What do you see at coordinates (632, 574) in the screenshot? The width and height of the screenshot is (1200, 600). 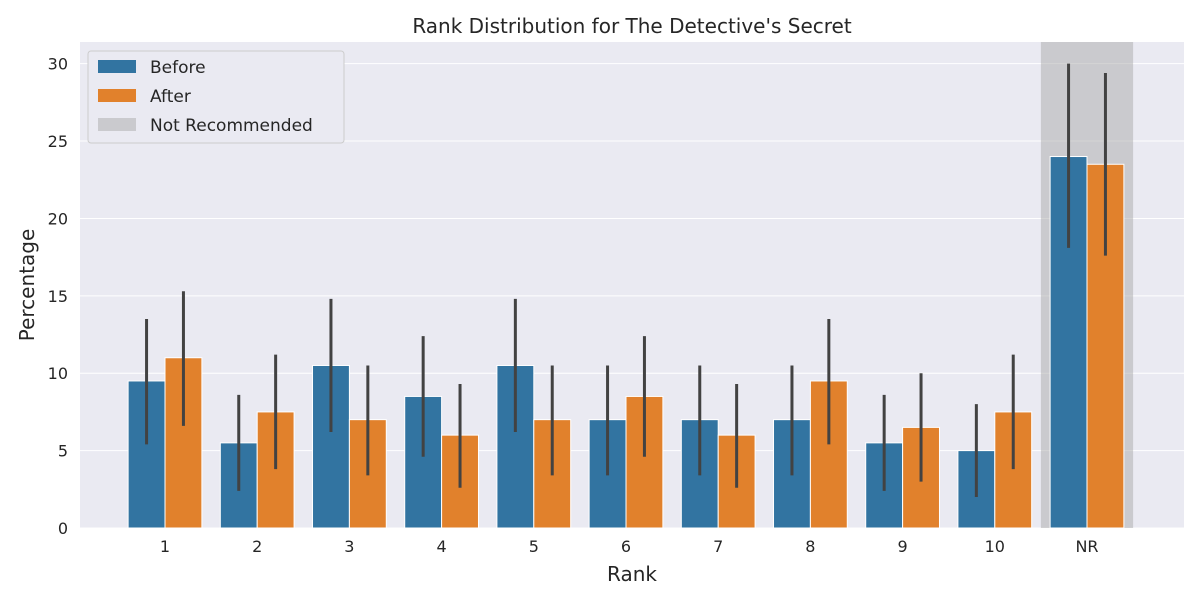 I see `x-axis-title: Rank` at bounding box center [632, 574].